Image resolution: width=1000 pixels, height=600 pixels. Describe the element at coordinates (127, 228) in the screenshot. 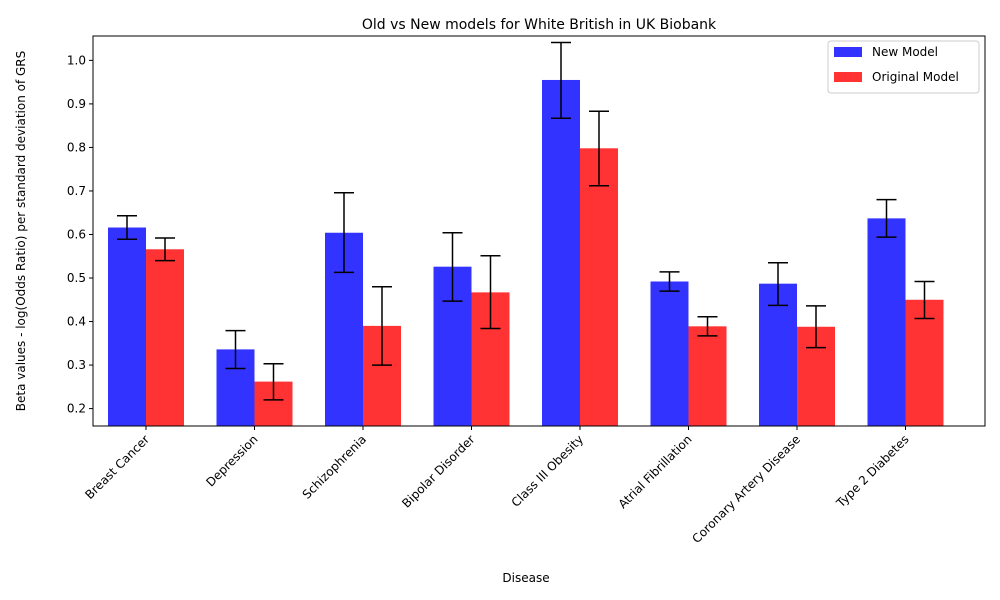

I see `error-bar-new-model-breast-cancer` at that location.